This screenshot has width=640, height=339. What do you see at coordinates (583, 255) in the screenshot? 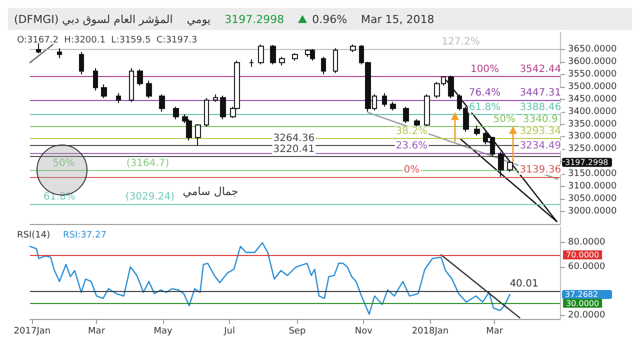
I see `ref-line-label: 70.0000` at bounding box center [583, 255].